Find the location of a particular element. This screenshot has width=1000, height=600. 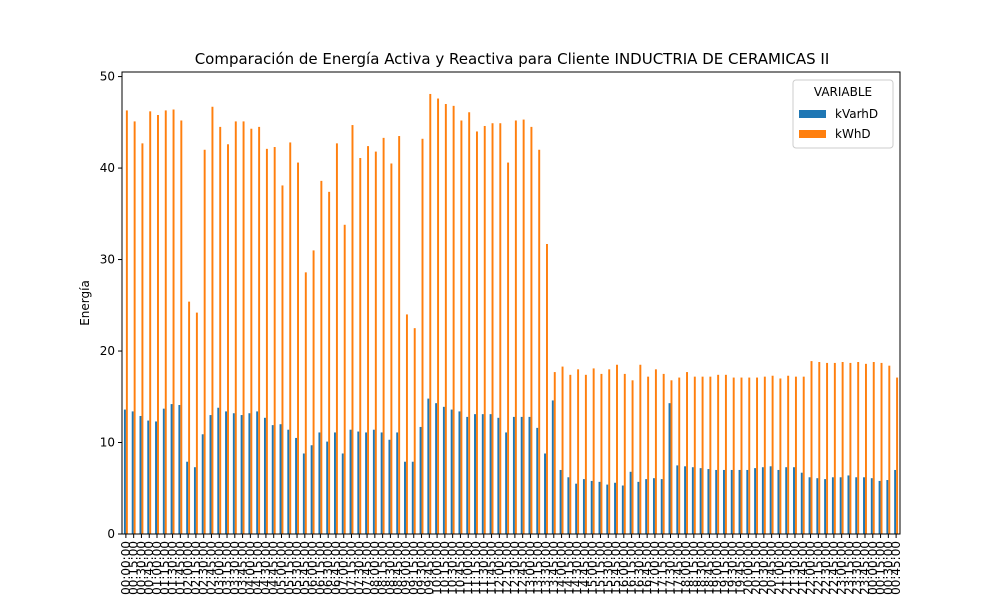

x-tick-label: 15:30:00 is located at coordinates (608, 568).